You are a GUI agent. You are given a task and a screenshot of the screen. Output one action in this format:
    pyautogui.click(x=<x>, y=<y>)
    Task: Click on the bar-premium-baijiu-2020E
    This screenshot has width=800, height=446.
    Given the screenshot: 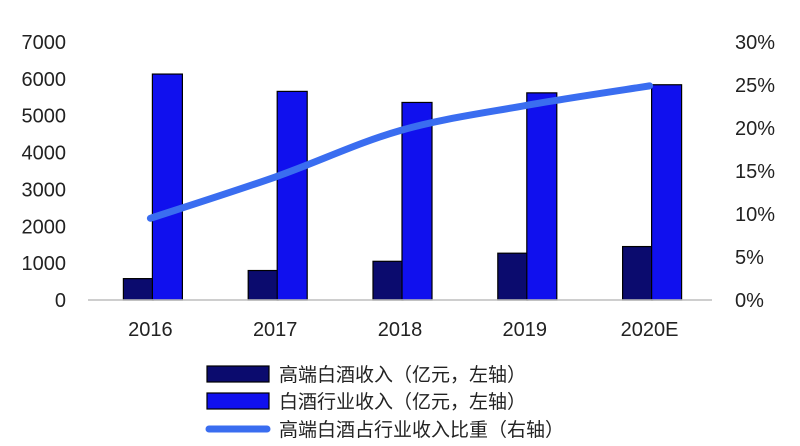 What is the action you would take?
    pyautogui.click(x=637, y=273)
    